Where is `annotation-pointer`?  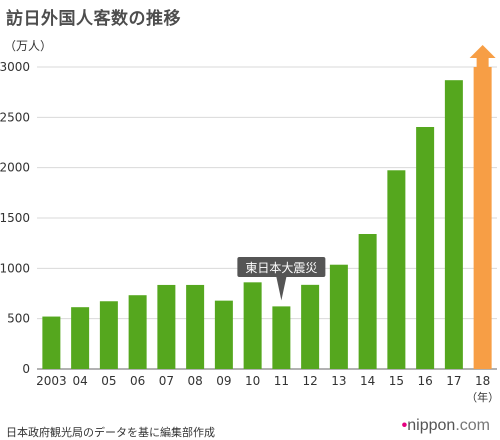
annotation-pointer is located at coordinates (281, 289).